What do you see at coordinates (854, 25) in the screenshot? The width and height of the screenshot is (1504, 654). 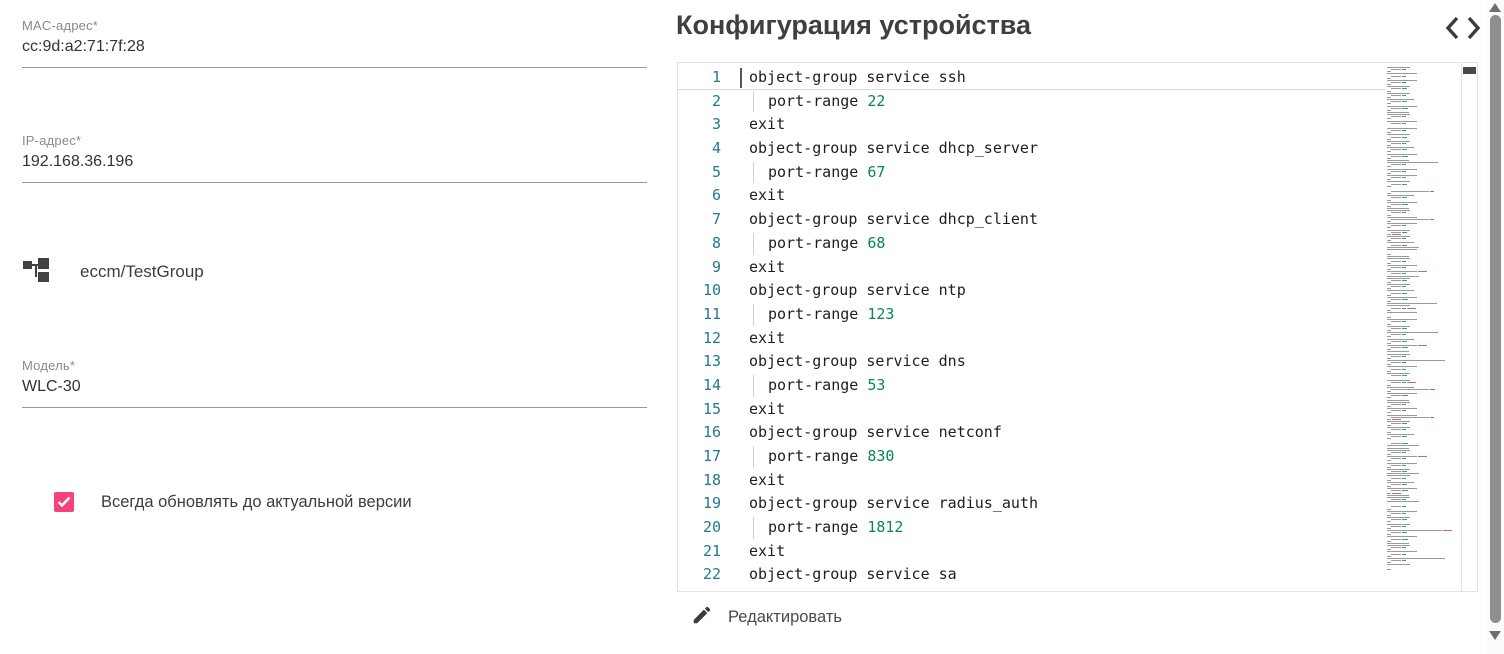 I see `config-panel-title: Конфигурация устройства` at bounding box center [854, 25].